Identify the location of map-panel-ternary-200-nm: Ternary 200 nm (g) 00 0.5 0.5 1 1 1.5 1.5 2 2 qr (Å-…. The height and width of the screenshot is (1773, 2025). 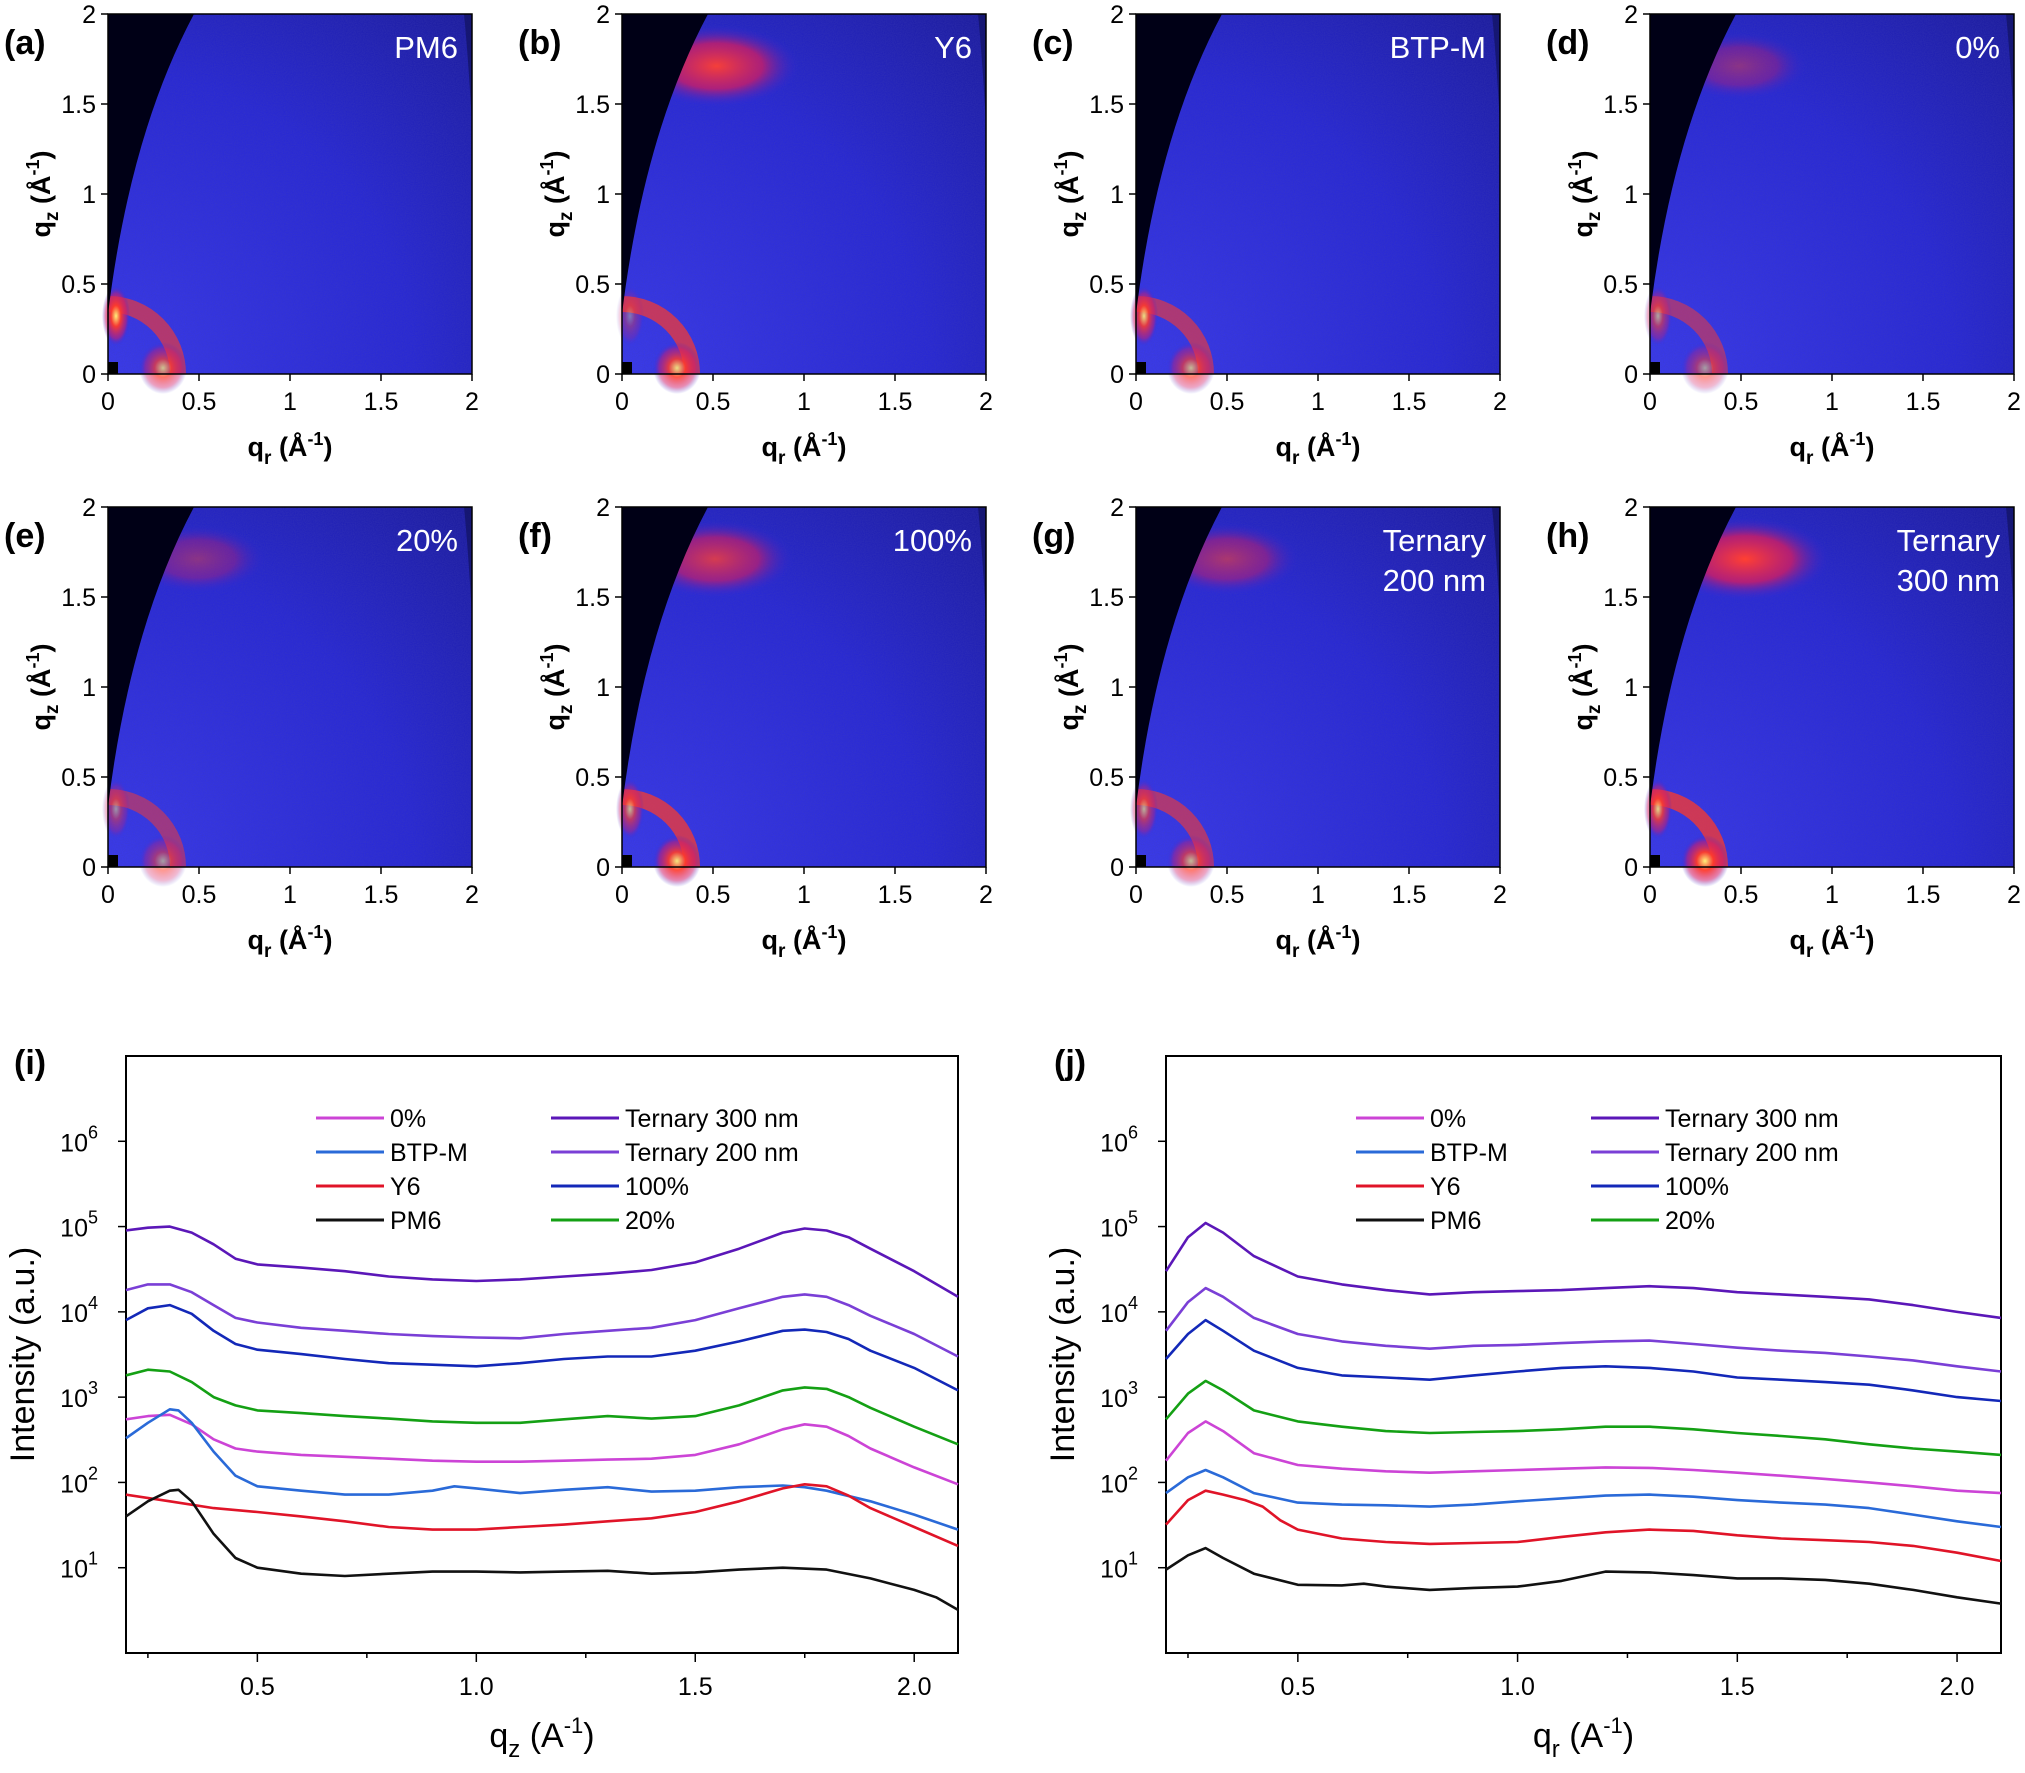
(1269, 728).